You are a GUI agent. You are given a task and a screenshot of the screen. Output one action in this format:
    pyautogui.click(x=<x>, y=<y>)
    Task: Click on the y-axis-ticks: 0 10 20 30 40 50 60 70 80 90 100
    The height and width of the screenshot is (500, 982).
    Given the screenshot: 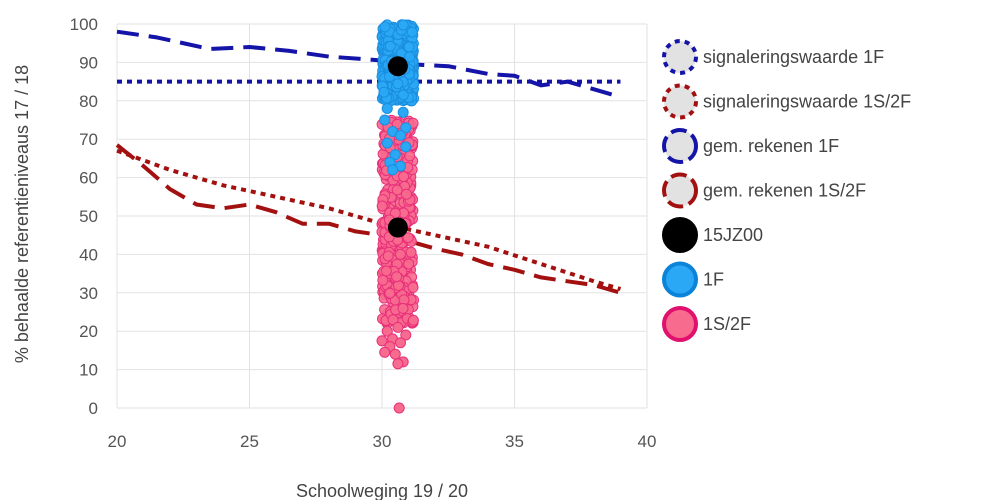 What is the action you would take?
    pyautogui.click(x=84, y=216)
    